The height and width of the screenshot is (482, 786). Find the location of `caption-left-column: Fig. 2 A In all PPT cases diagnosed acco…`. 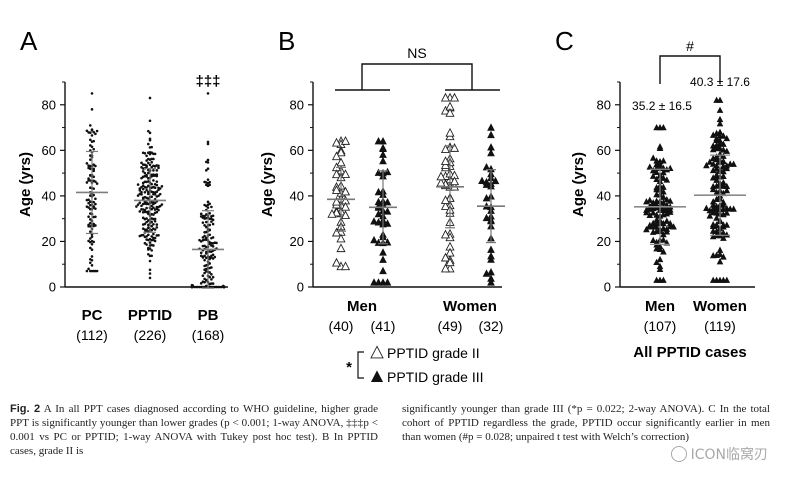

caption-left-column: Fig. 2 A In all PPT cases diagnosed acco… is located at coordinates (194, 430).